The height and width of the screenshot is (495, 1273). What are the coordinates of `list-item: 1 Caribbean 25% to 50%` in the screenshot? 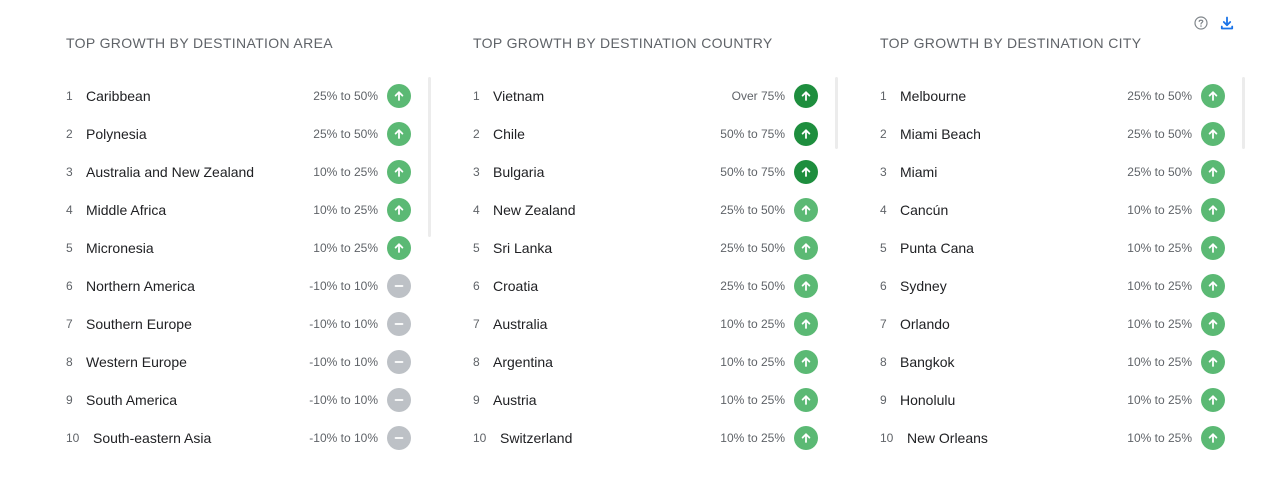 It's located at (238, 96).